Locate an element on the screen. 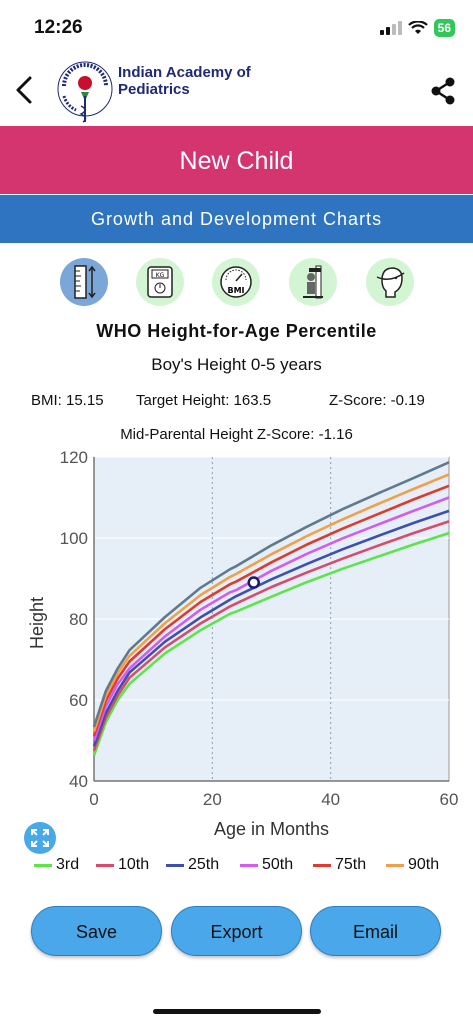  head-circumference-icon is located at coordinates (390, 282).